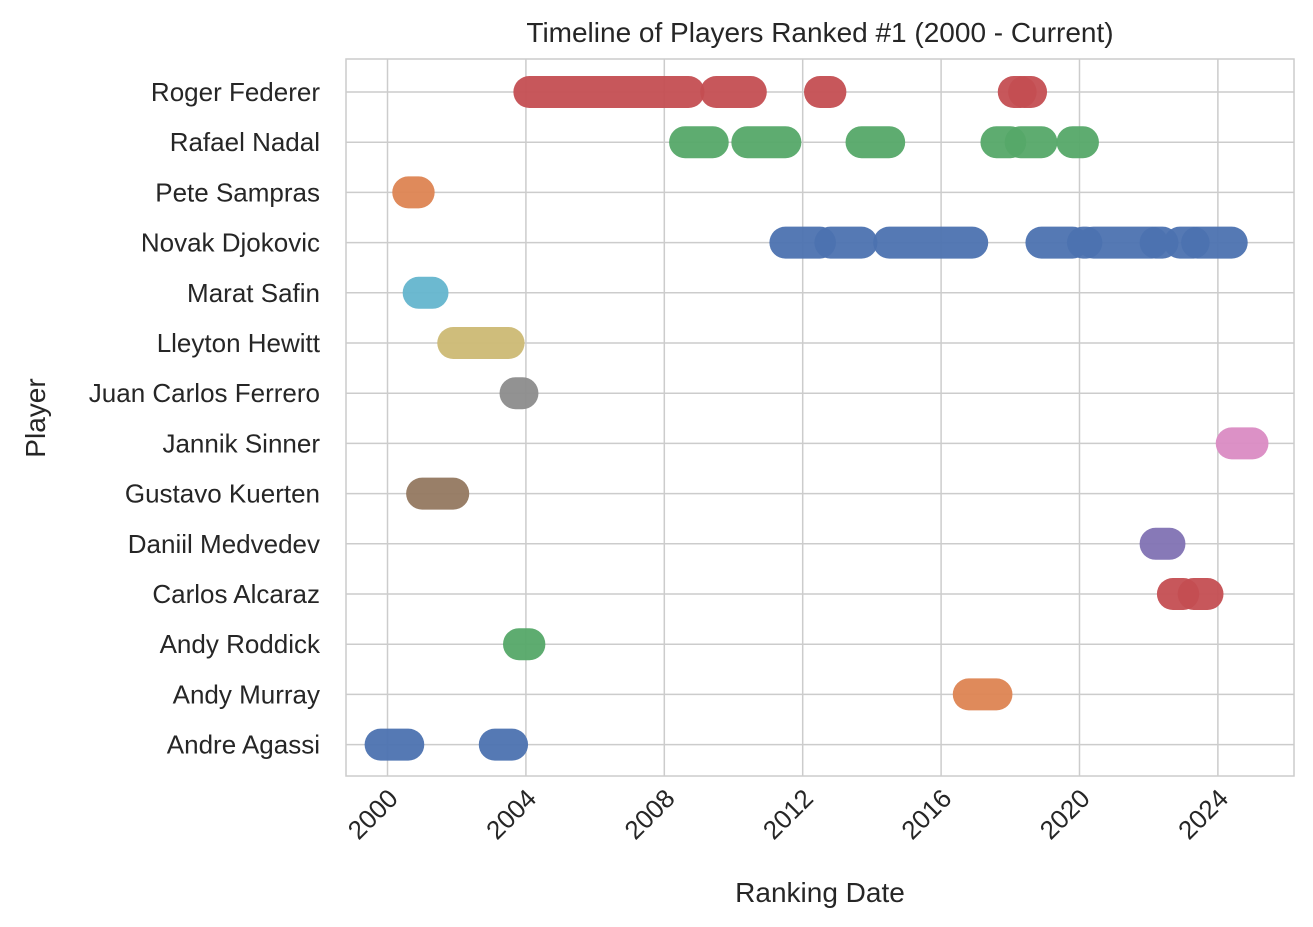 The width and height of the screenshot is (1313, 927). What do you see at coordinates (35, 417) in the screenshot?
I see `y-axis-label: Player` at bounding box center [35, 417].